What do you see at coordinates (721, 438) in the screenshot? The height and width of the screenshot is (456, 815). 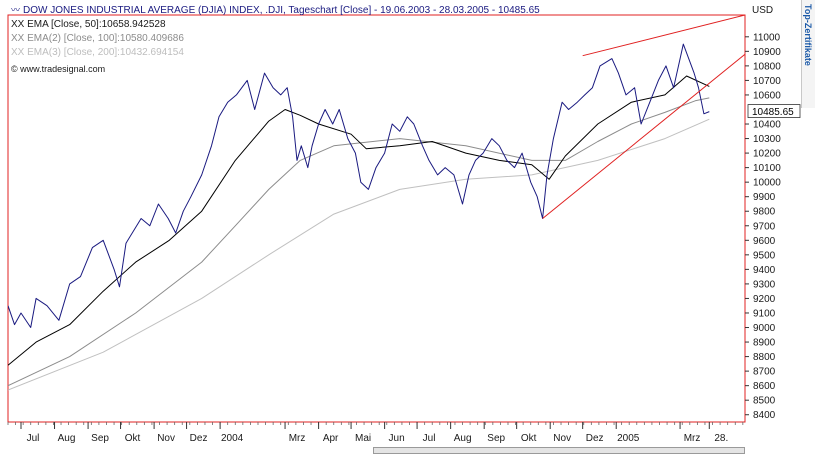 I see `x-tick-label: 28.` at bounding box center [721, 438].